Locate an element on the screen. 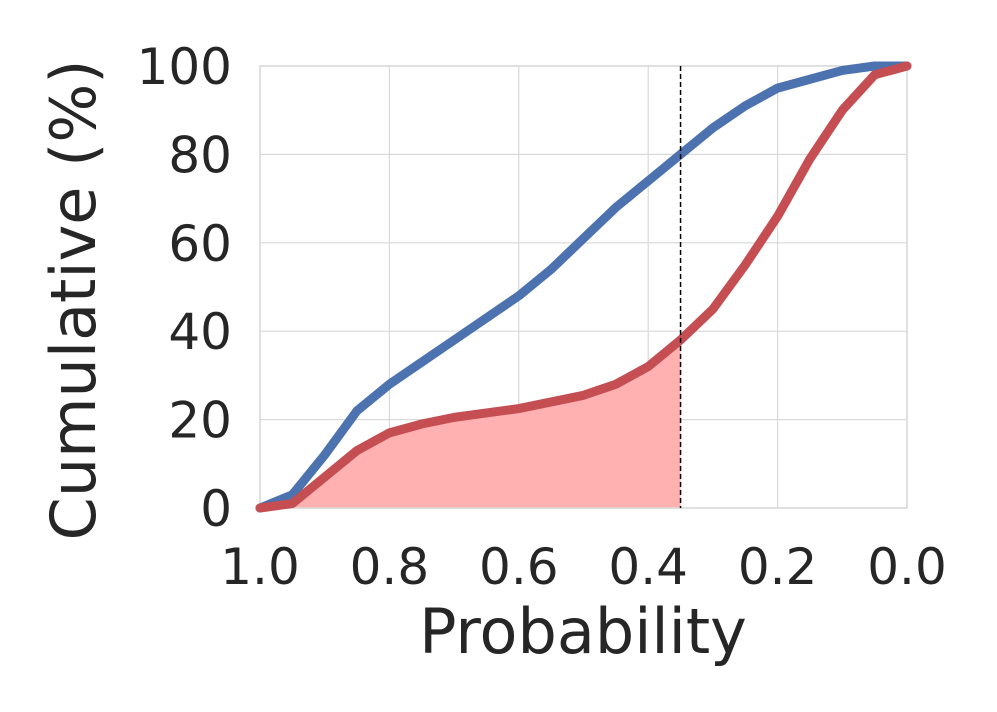  x-tick-label: 0.0 is located at coordinates (907, 567).